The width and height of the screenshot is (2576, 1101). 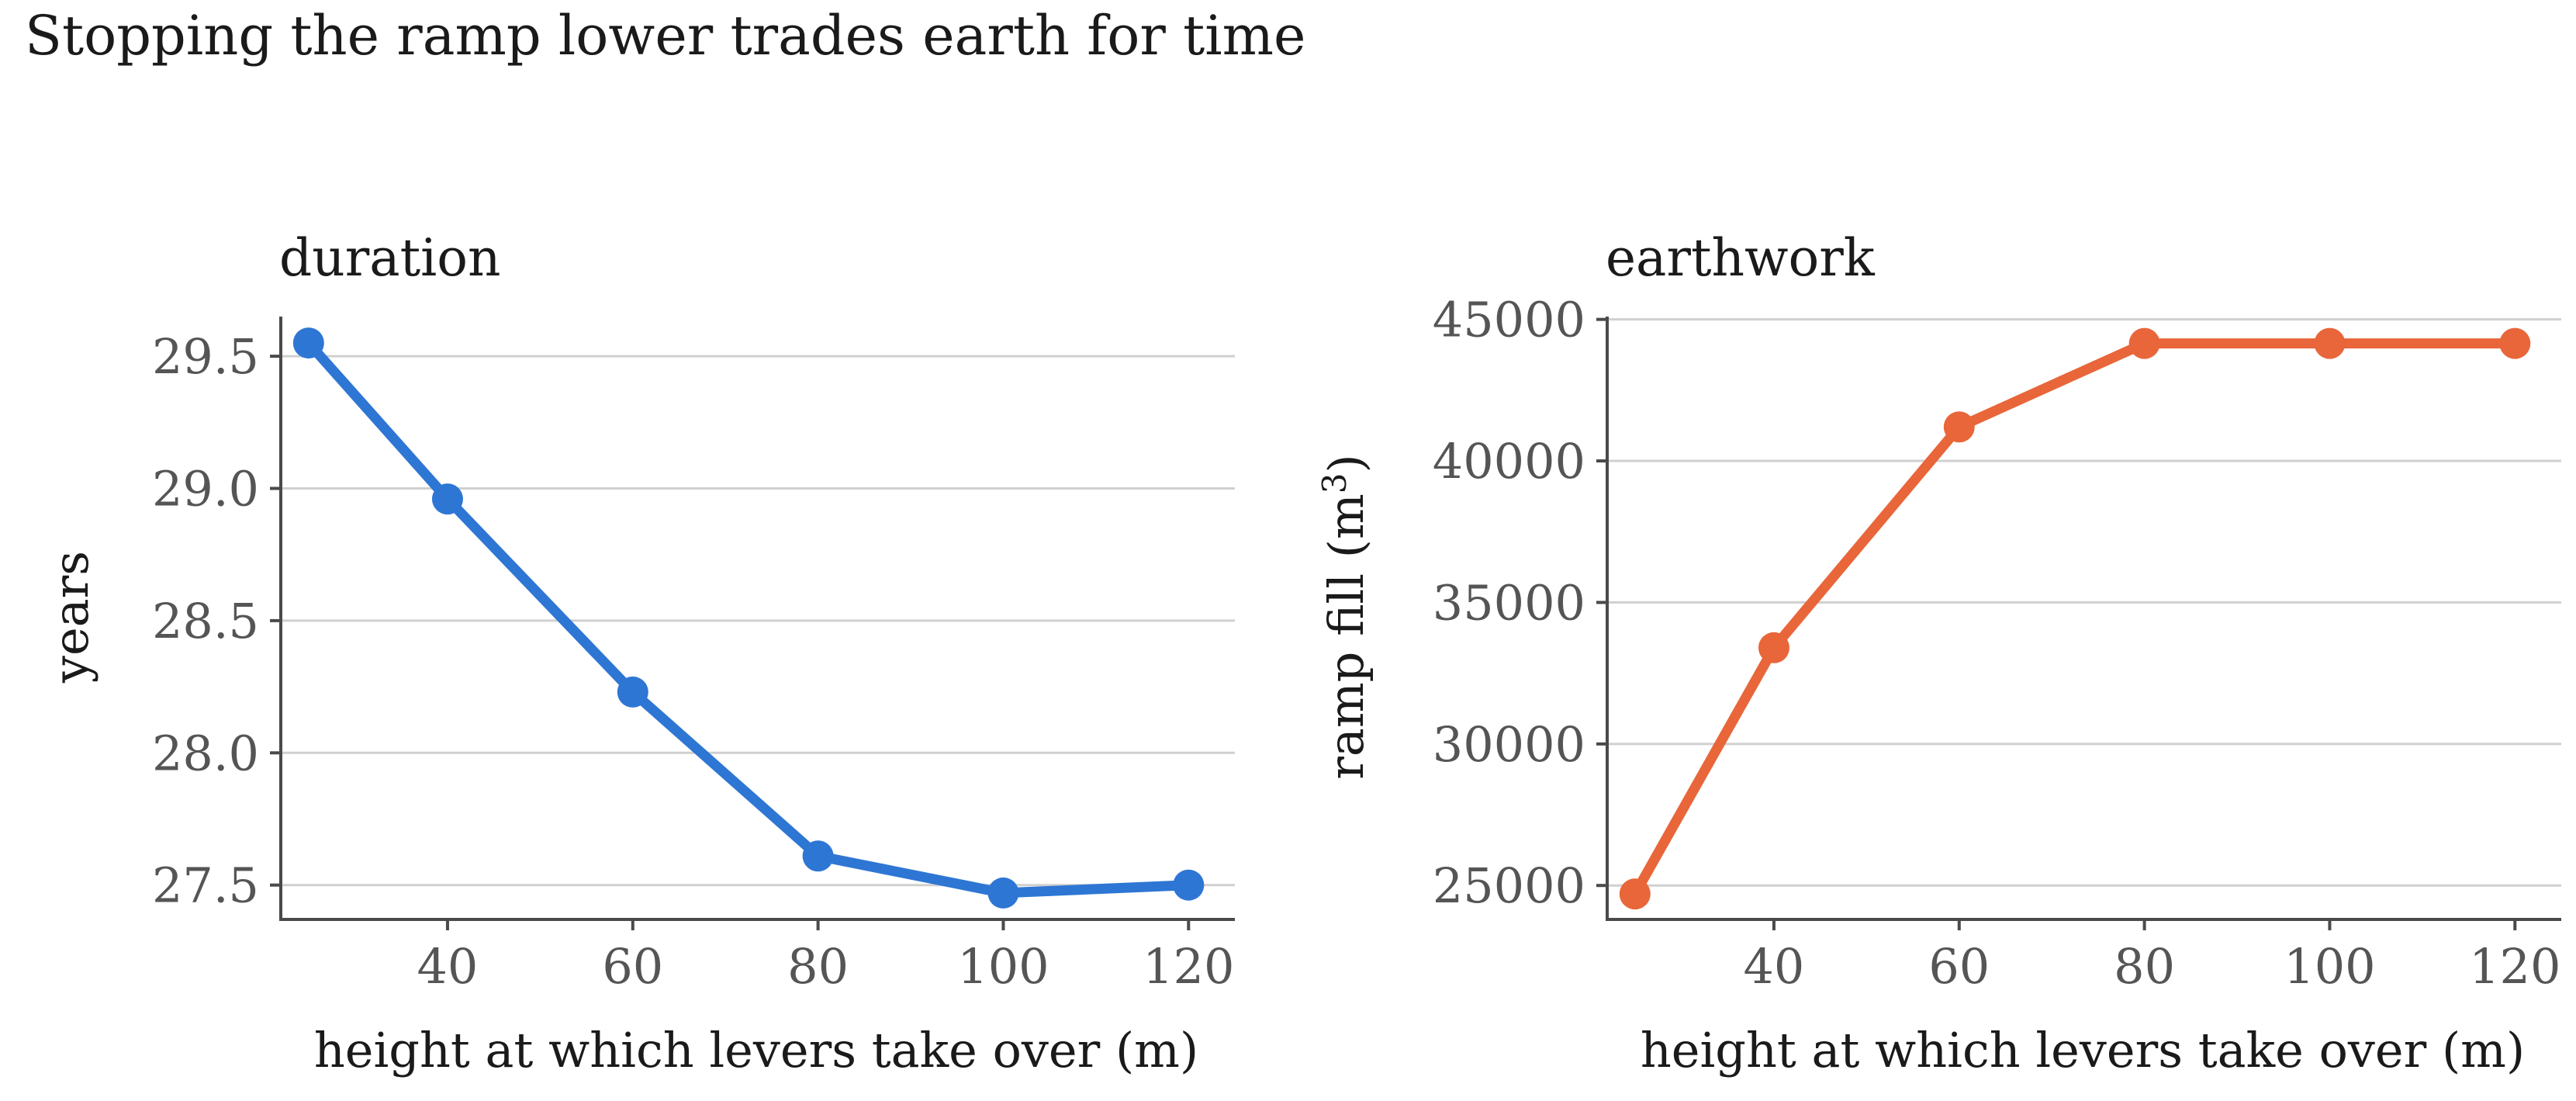 I want to click on duration-xtick-label: 40, so click(x=447, y=966).